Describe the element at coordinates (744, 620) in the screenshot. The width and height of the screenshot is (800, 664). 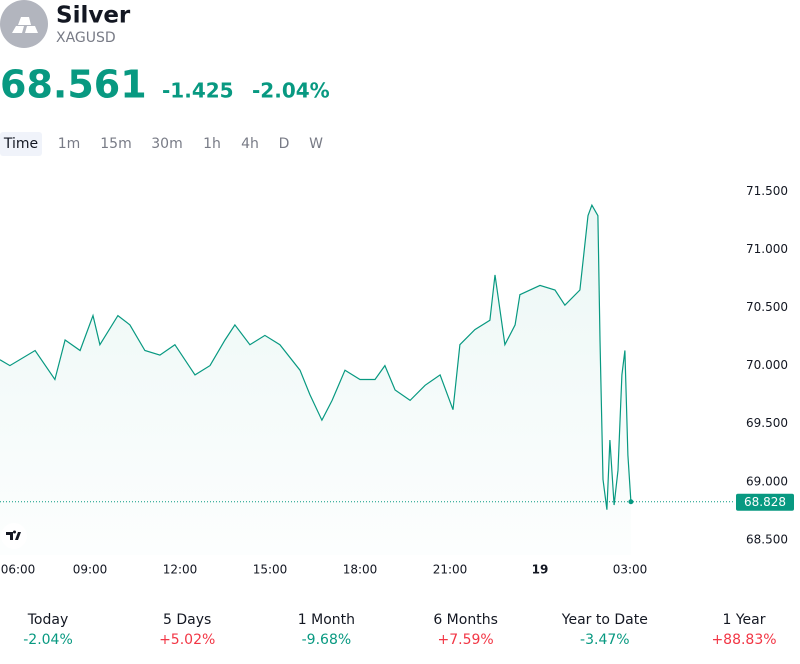
I see `perf-label: 1 Year` at that location.